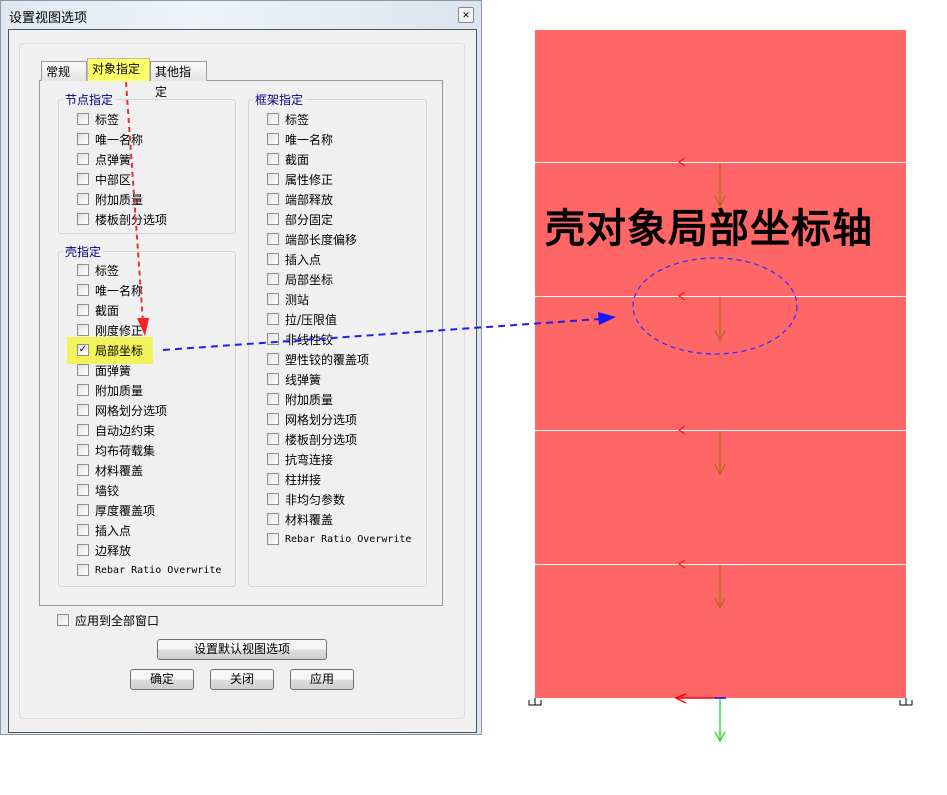  I want to click on tab-object-assign: 对象指定, so click(118, 69).